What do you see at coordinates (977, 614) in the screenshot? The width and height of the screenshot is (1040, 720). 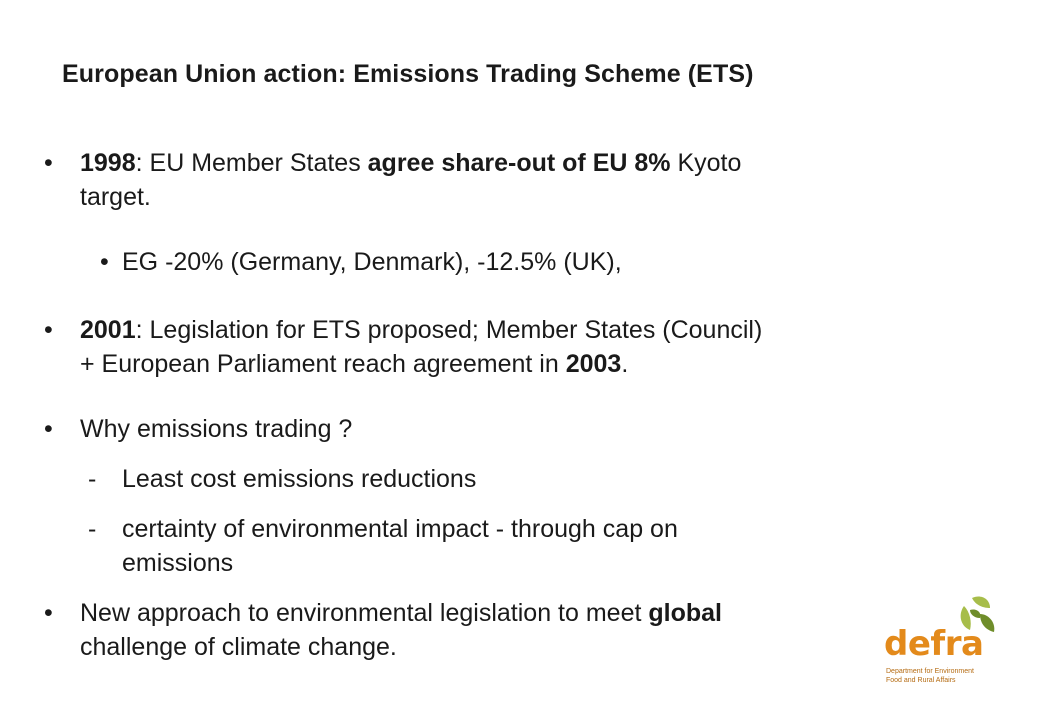 I see `defra-leaf-icon` at bounding box center [977, 614].